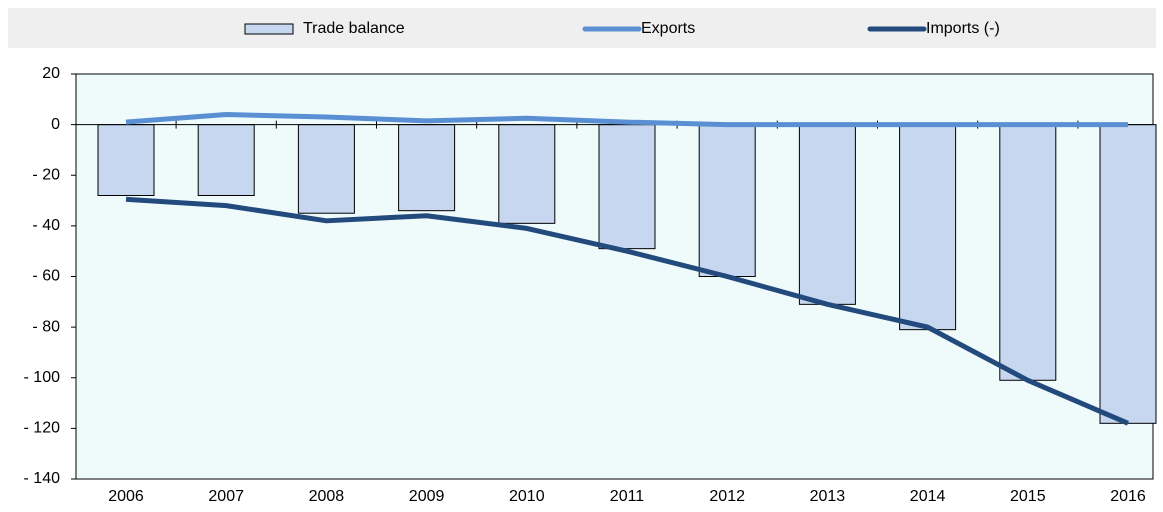 The height and width of the screenshot is (512, 1163). Describe the element at coordinates (627, 496) in the screenshot. I see `x-tick-label: 2011` at that location.